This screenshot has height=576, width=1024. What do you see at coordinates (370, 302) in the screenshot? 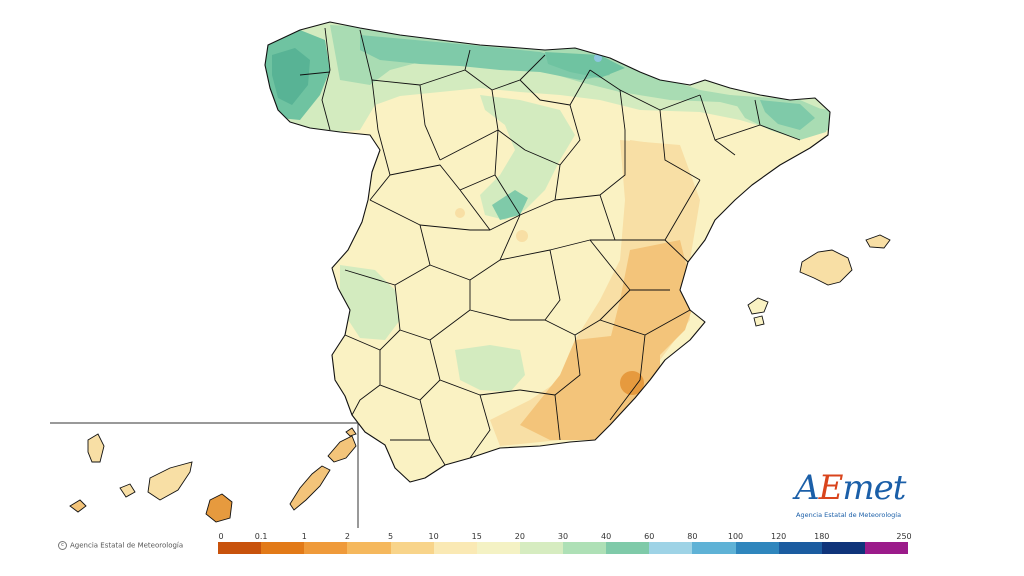
I see `wet-zone-extremadura` at bounding box center [370, 302].